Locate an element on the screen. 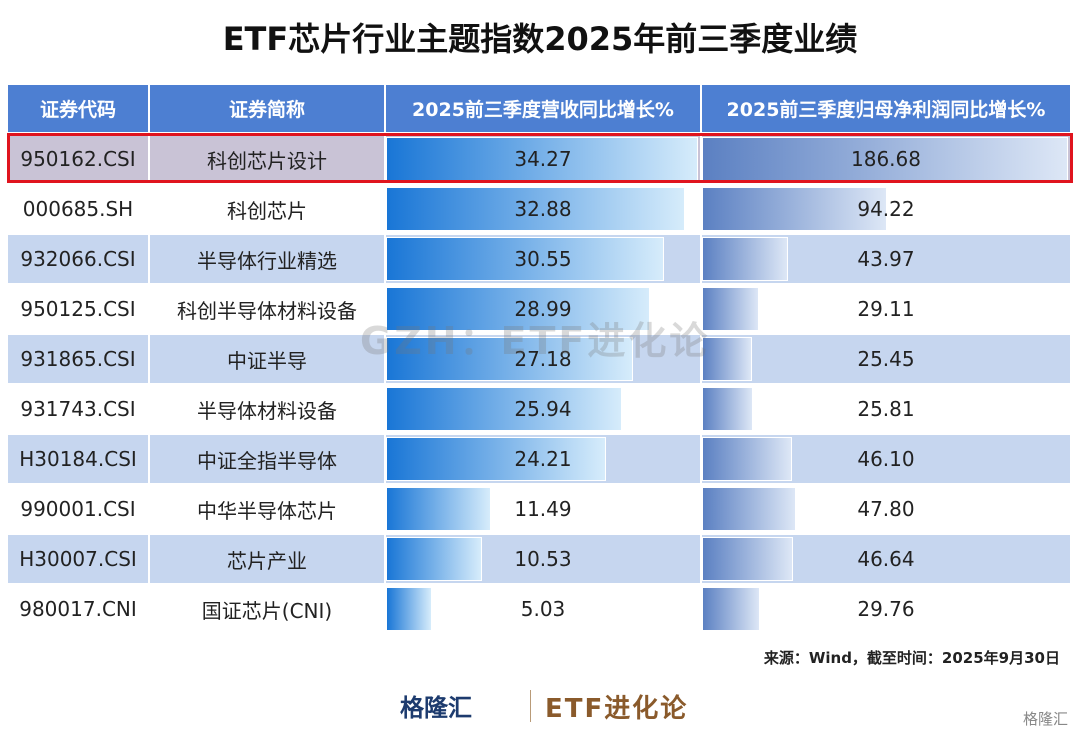  text-cell: 科创半导体材料设备 is located at coordinates (268, 309).